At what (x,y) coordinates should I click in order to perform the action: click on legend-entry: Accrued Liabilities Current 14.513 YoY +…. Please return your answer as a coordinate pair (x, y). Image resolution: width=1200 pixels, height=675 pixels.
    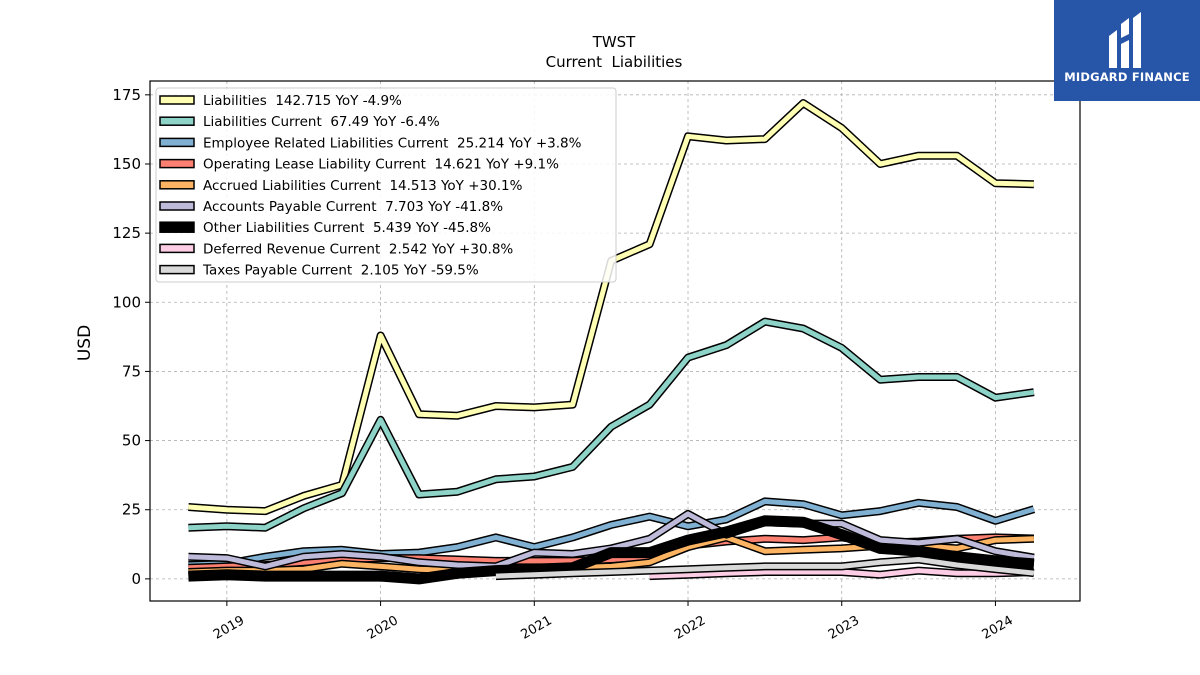
    Looking at the image, I should click on (341, 186).